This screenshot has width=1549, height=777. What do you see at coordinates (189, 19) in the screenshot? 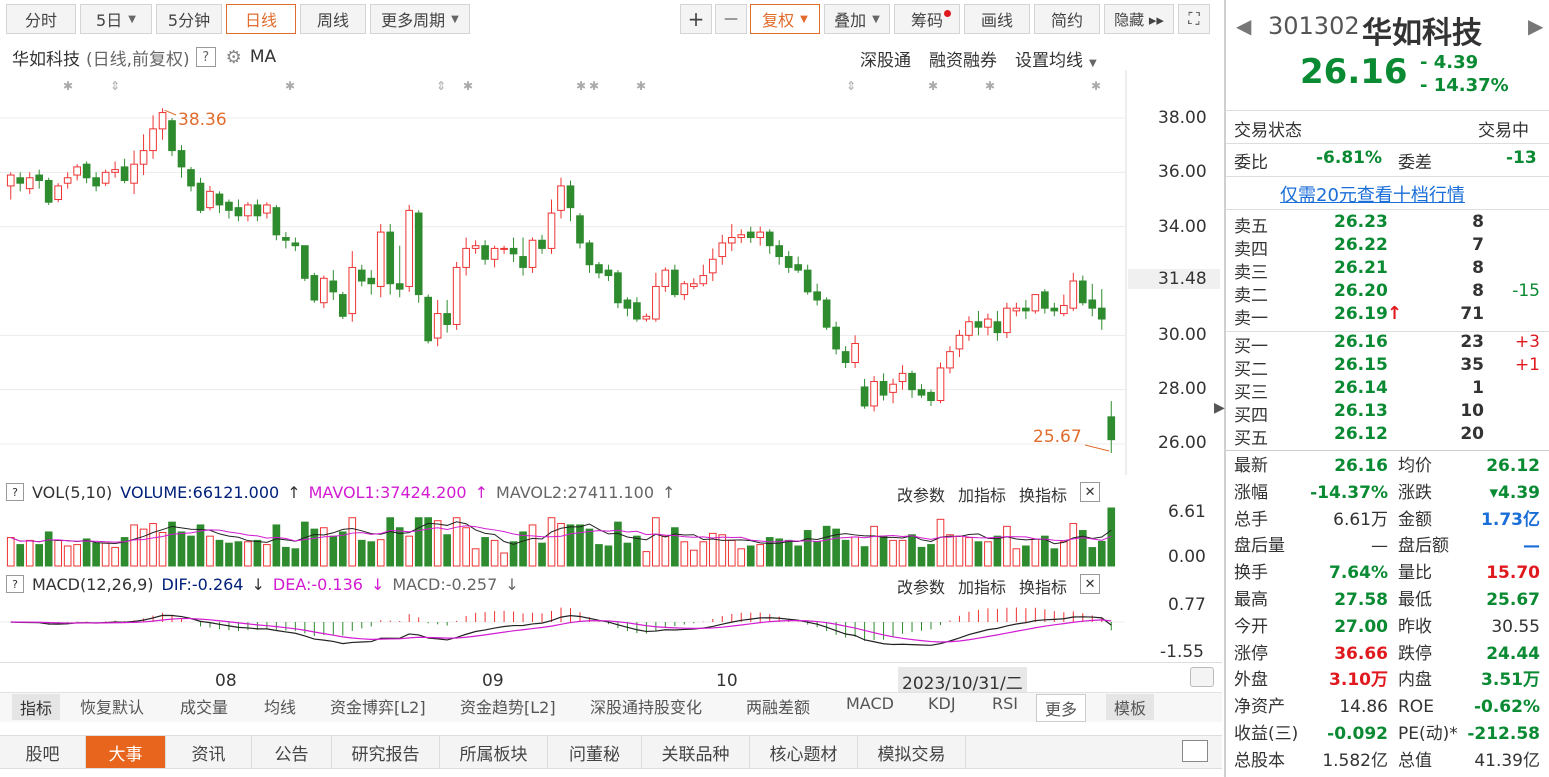
I see `period-tab-5min: 5分钟` at bounding box center [189, 19].